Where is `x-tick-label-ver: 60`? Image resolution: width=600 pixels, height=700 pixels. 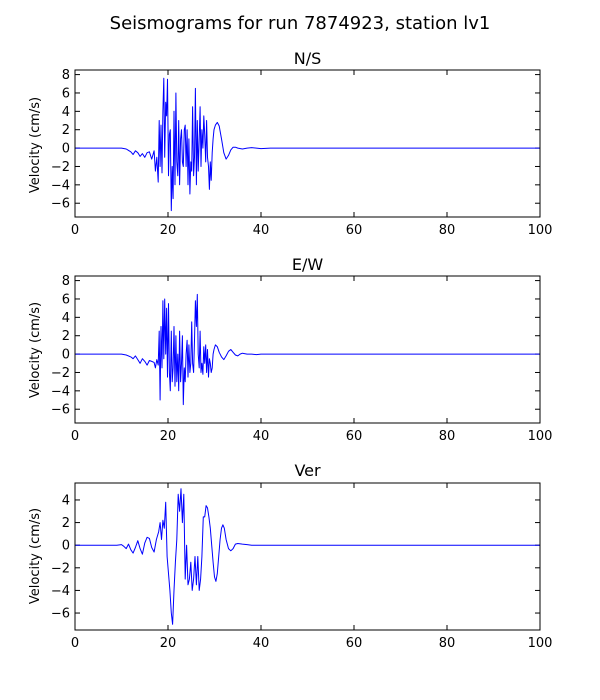 x-tick-label-ver: 60 is located at coordinates (354, 643).